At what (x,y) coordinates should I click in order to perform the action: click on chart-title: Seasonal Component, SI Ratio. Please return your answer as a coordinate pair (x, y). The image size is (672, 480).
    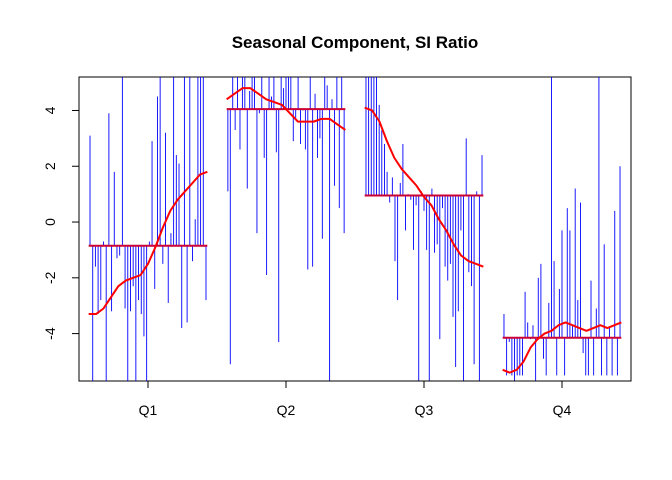
    Looking at the image, I should click on (355, 42).